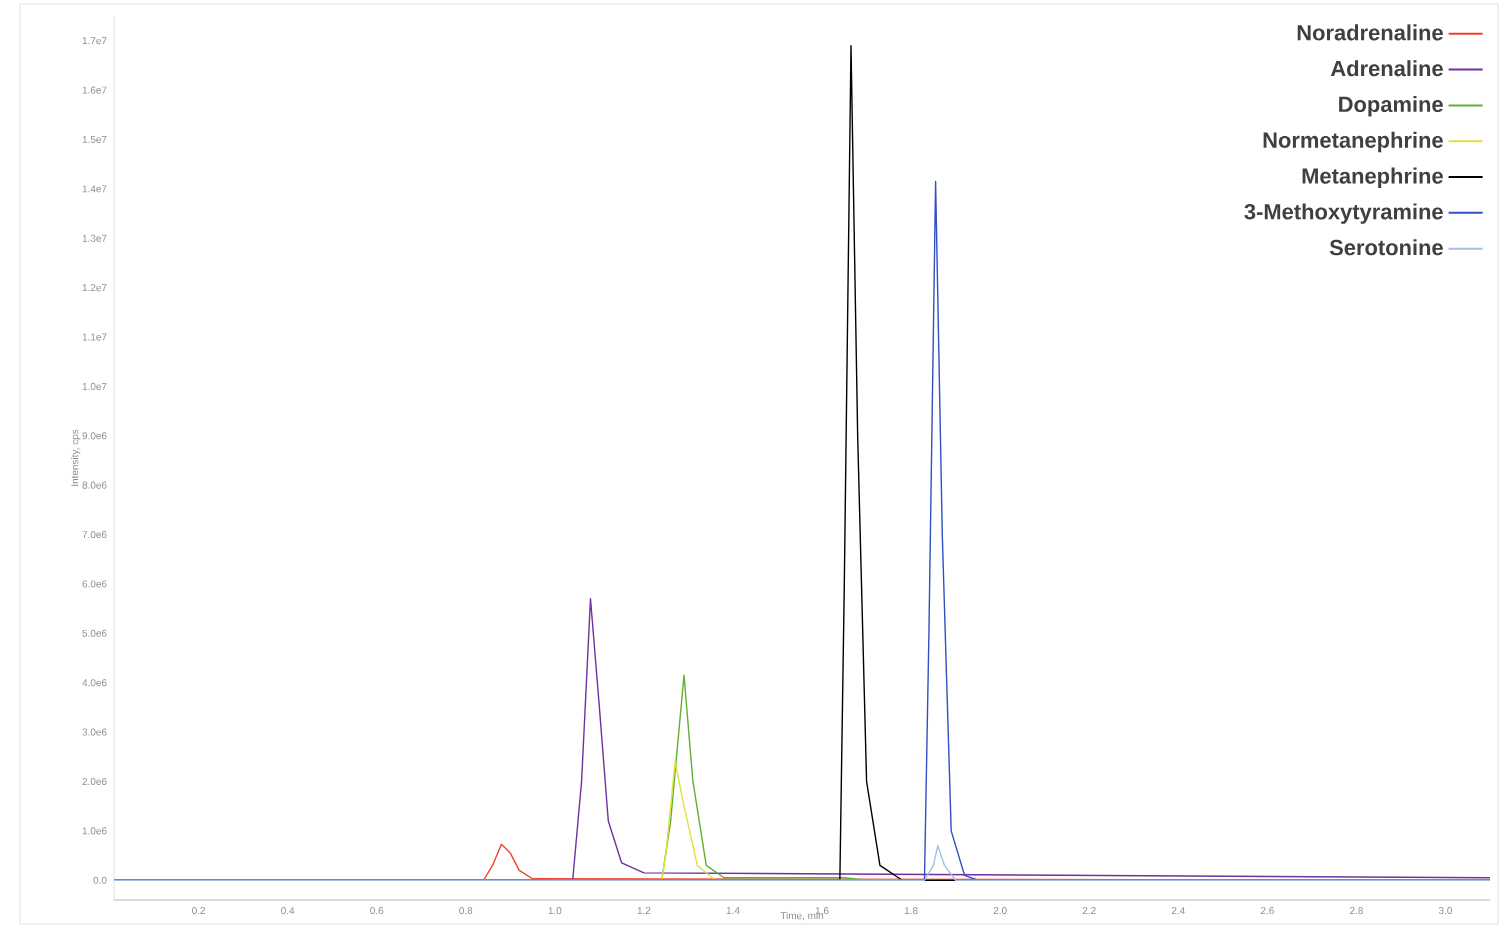  I want to click on legend-label: Normetanephrine, so click(1353, 142).